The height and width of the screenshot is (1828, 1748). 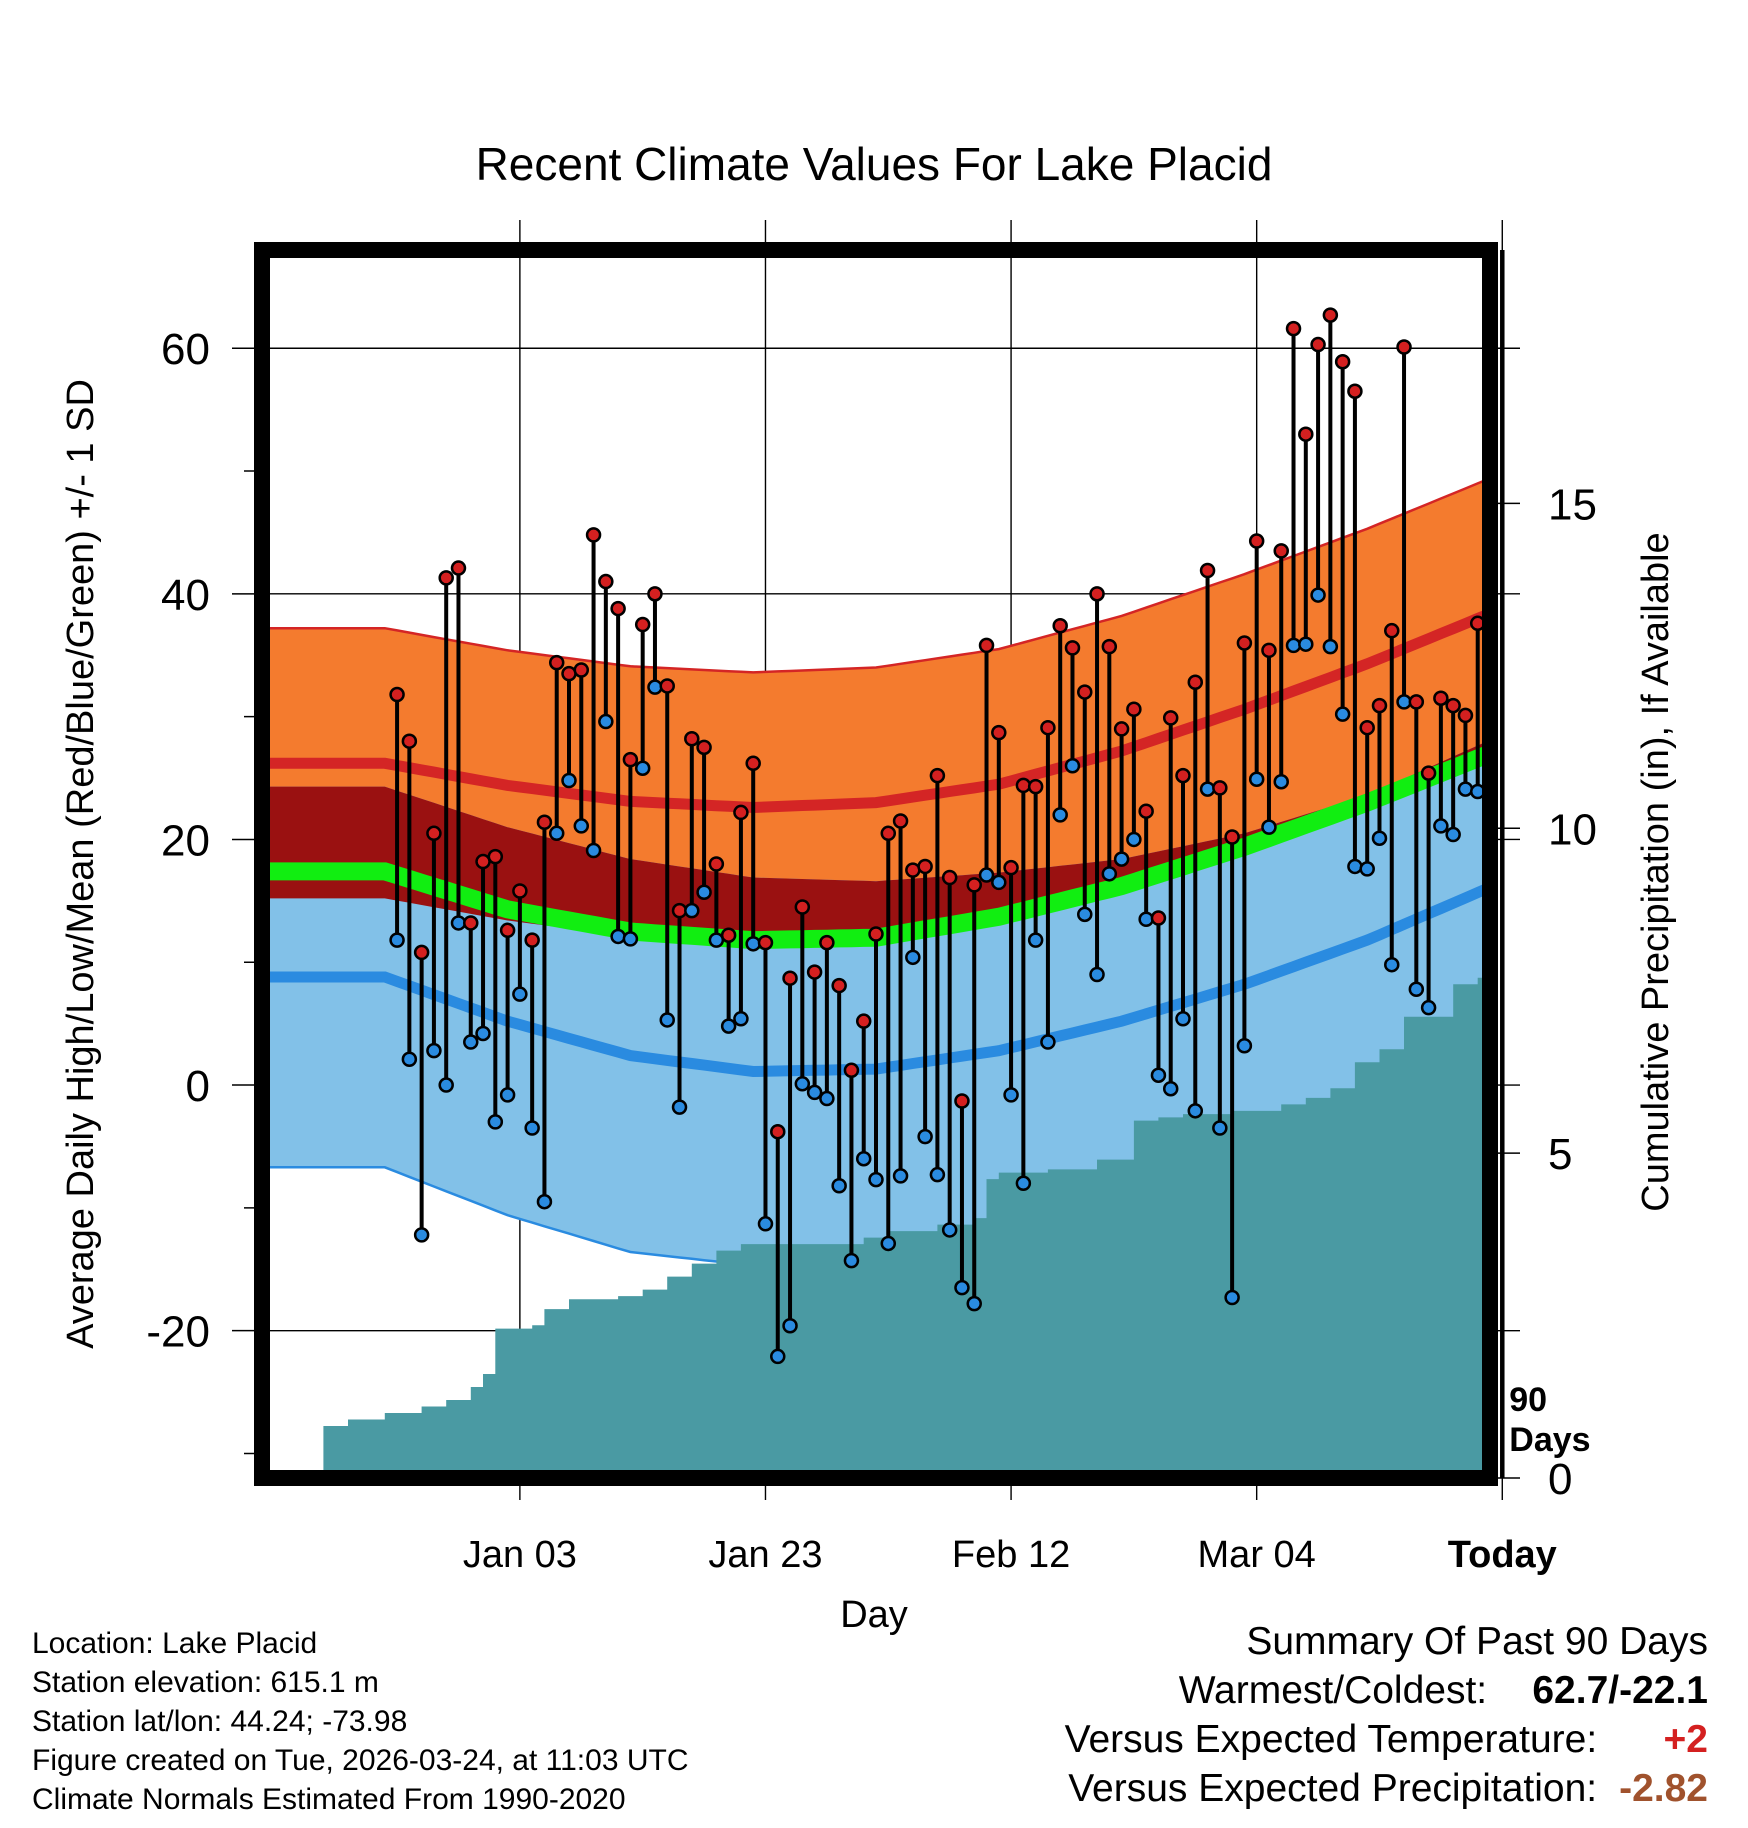 I want to click on precip-diff-value: -2.82, so click(x=1663, y=1788).